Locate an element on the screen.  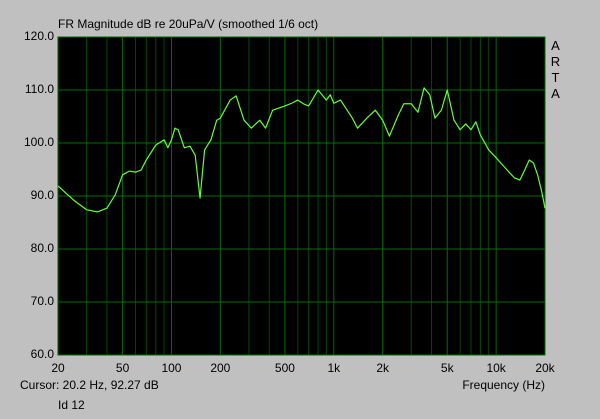
x-tick-label: 1k is located at coordinates (334, 368).